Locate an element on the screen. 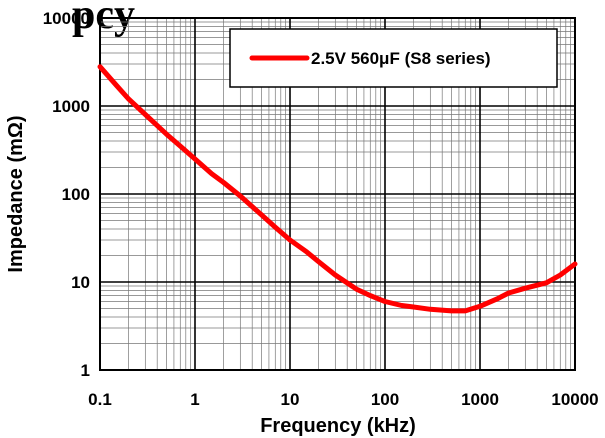 Image resolution: width=605 pixels, height=438 pixels. legend-label: 2.5V 560μF (S8 series) is located at coordinates (401, 58).